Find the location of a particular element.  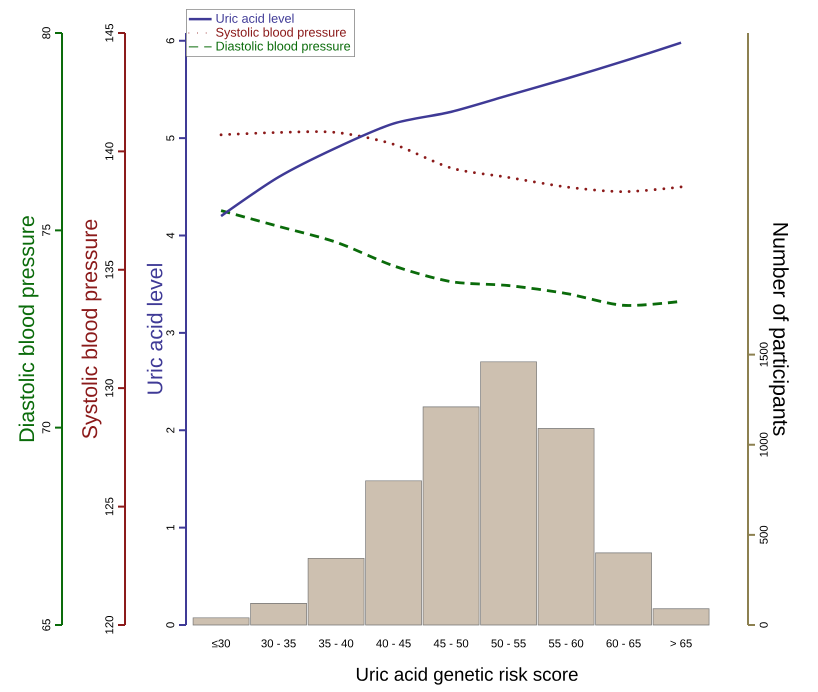

x-tick-label: 45 - 50 is located at coordinates (451, 643).